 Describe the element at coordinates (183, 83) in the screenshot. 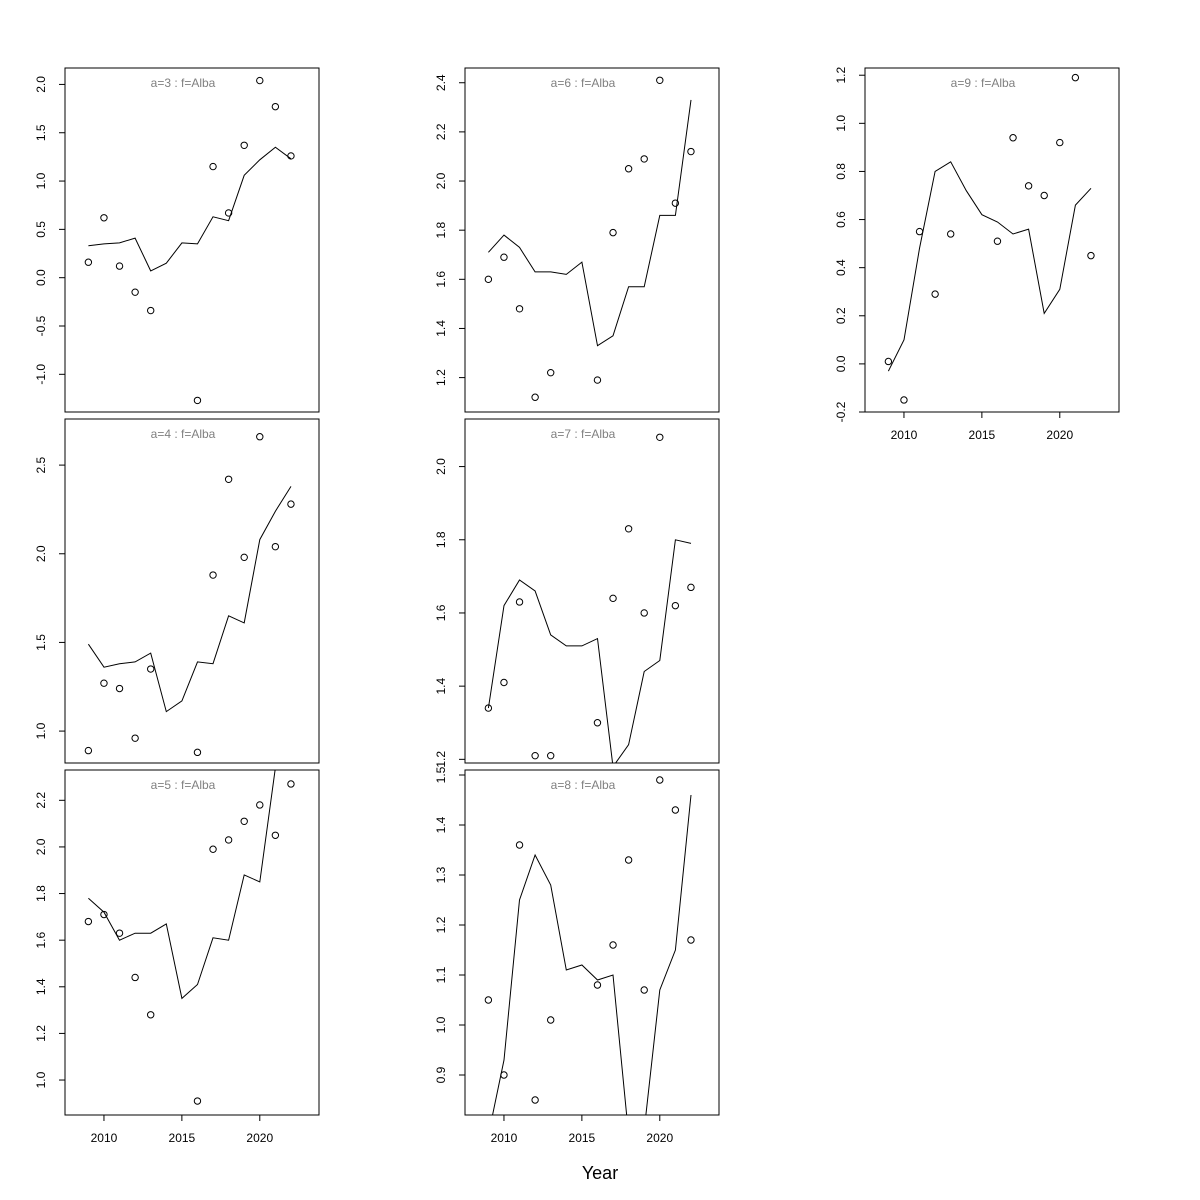

I see `panel-label: a=3 : f=Alba` at that location.